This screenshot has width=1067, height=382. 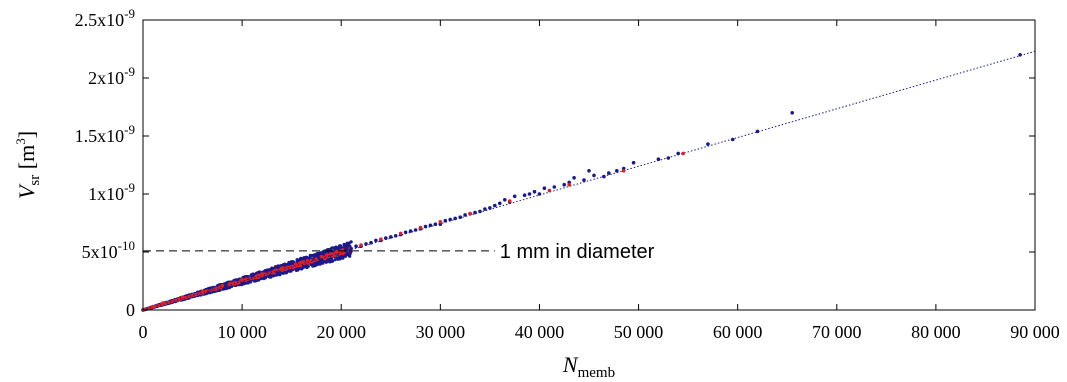 What do you see at coordinates (130, 310) in the screenshot?
I see `y-tick-label: 0` at bounding box center [130, 310].